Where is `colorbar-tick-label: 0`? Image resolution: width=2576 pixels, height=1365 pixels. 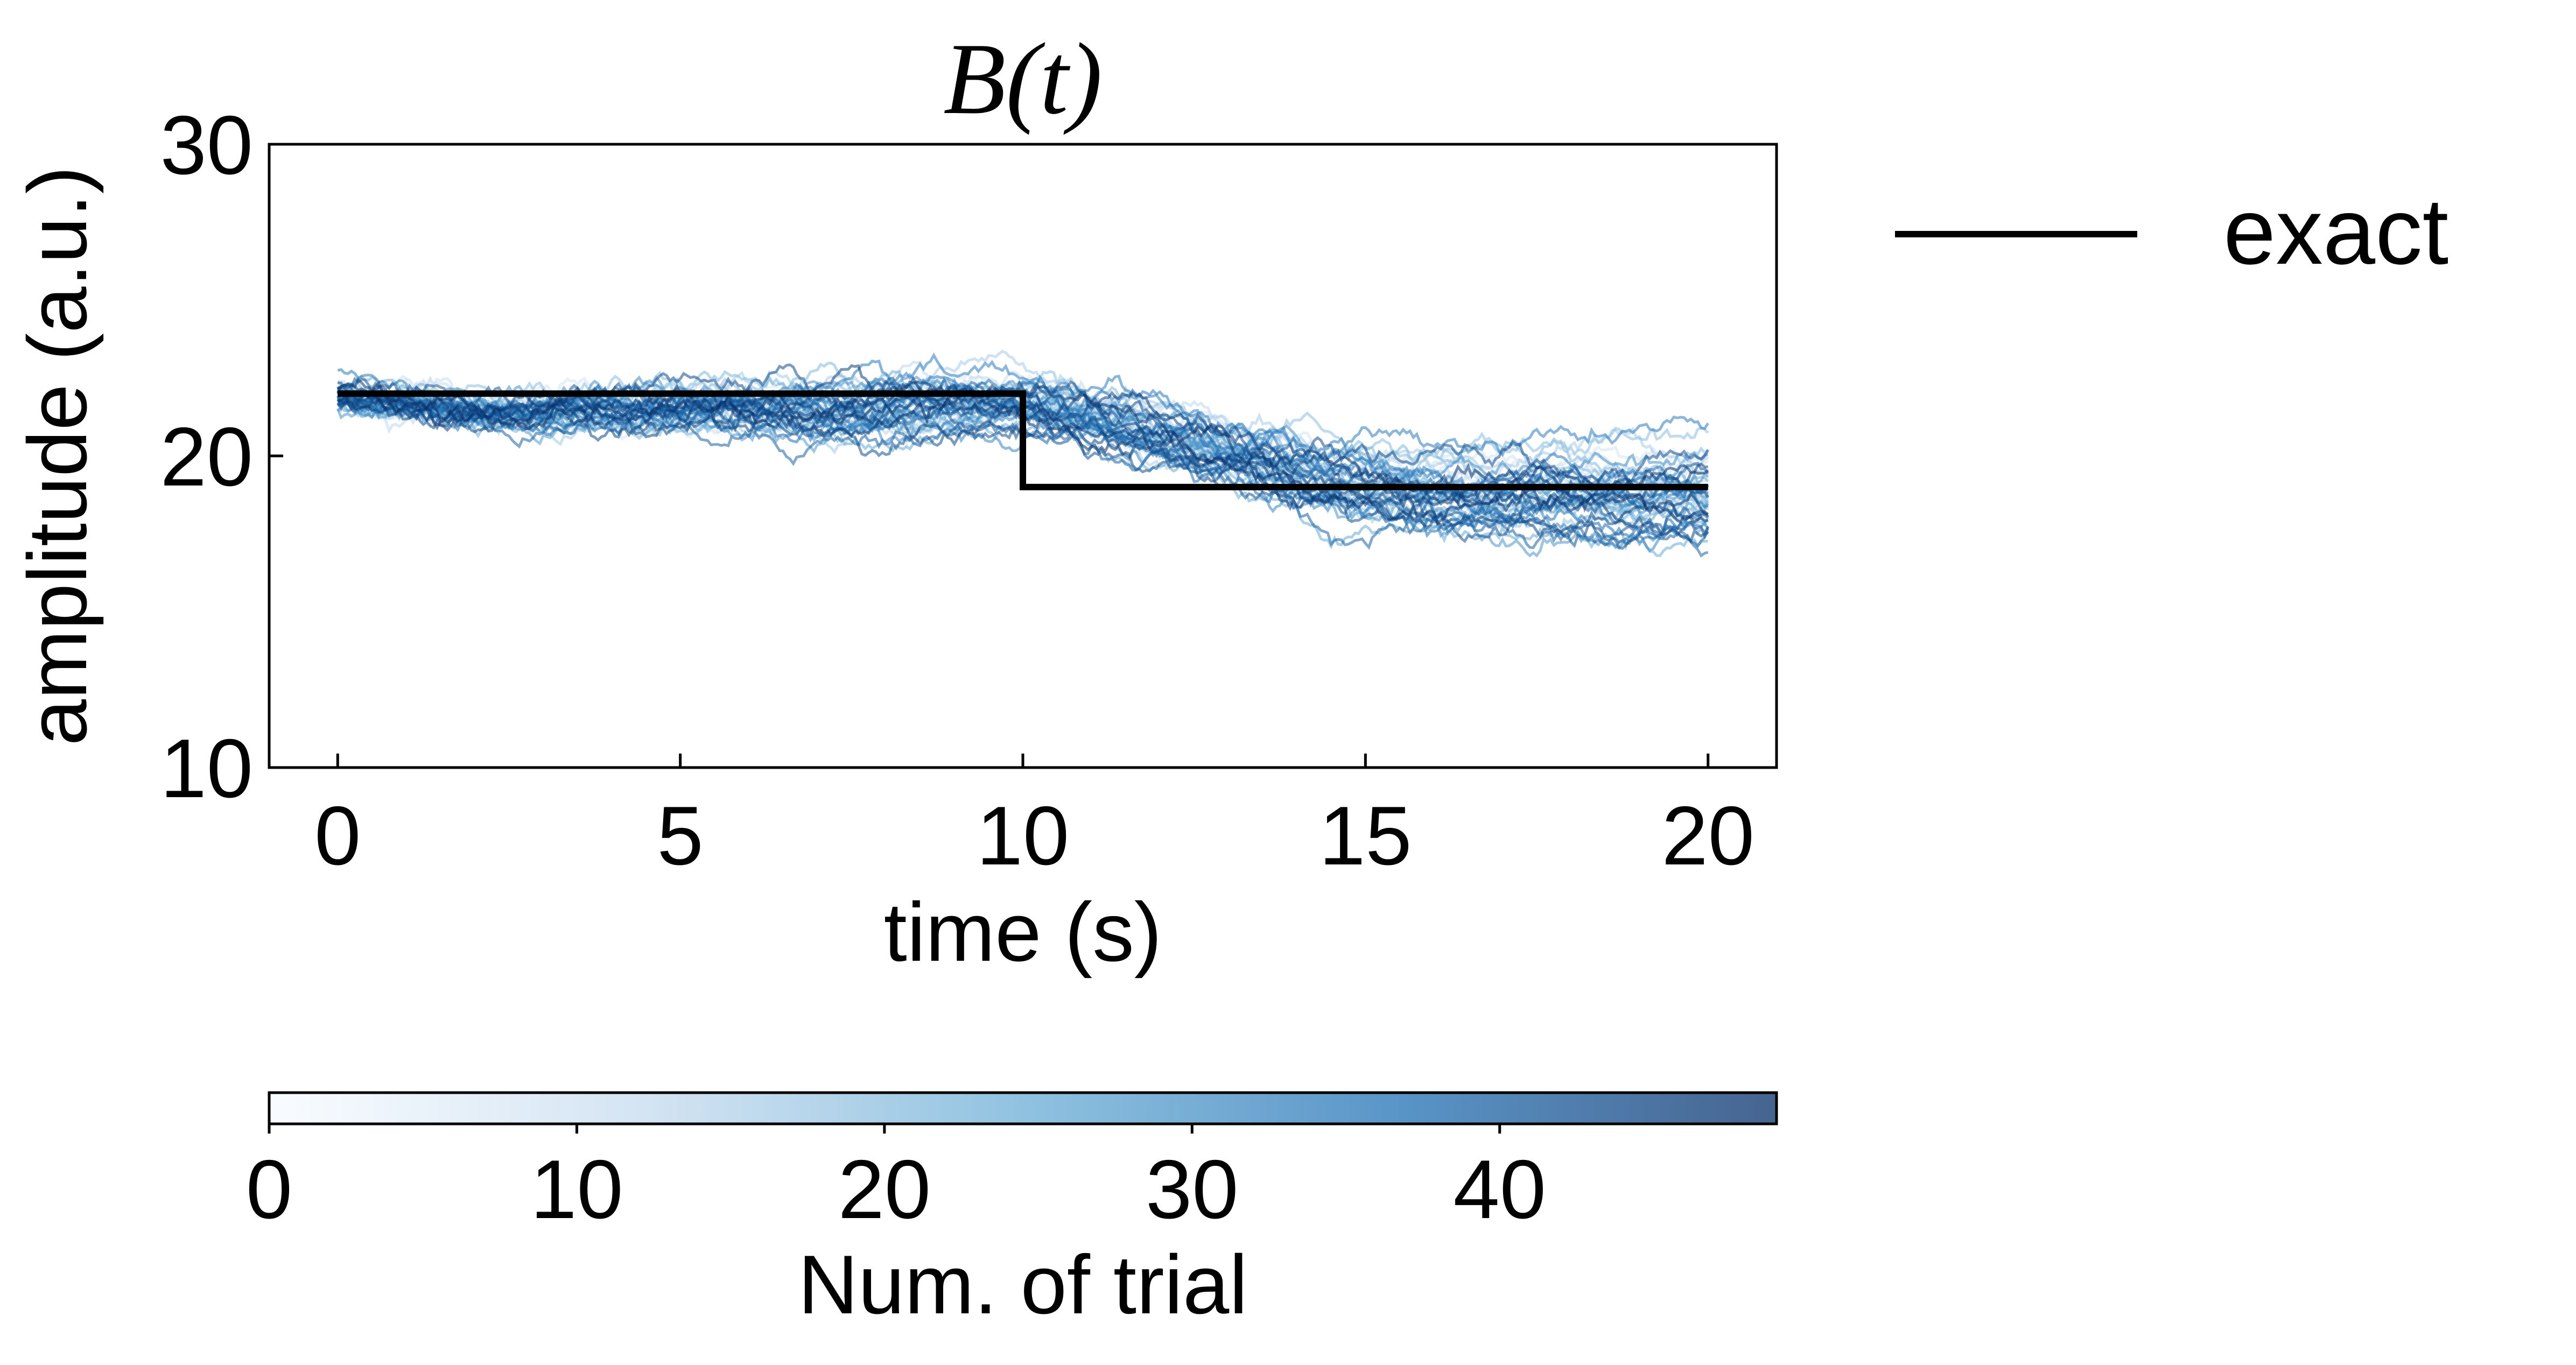 colorbar-tick-label: 0 is located at coordinates (269, 1189).